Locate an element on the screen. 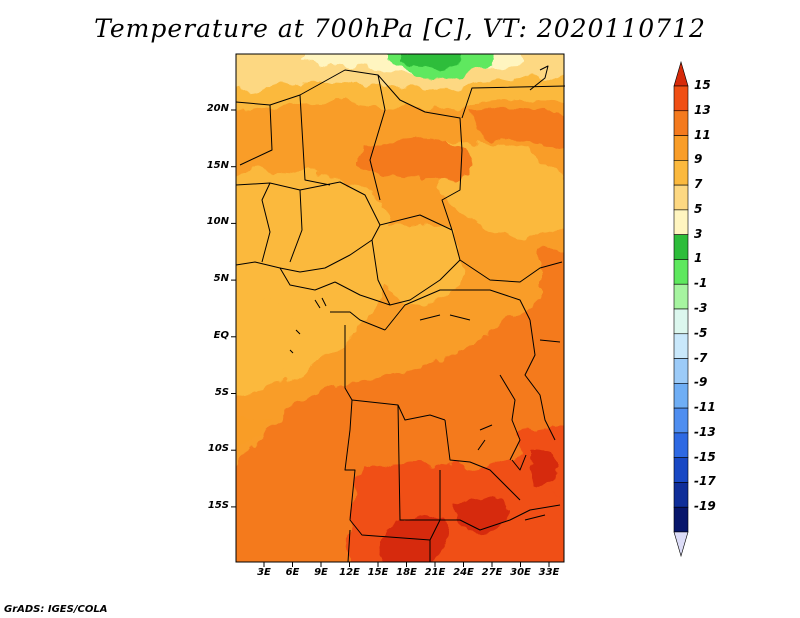 Image resolution: width=800 pixels, height=618 pixels. colorbar-level-label: 1 is located at coordinates (698, 258).